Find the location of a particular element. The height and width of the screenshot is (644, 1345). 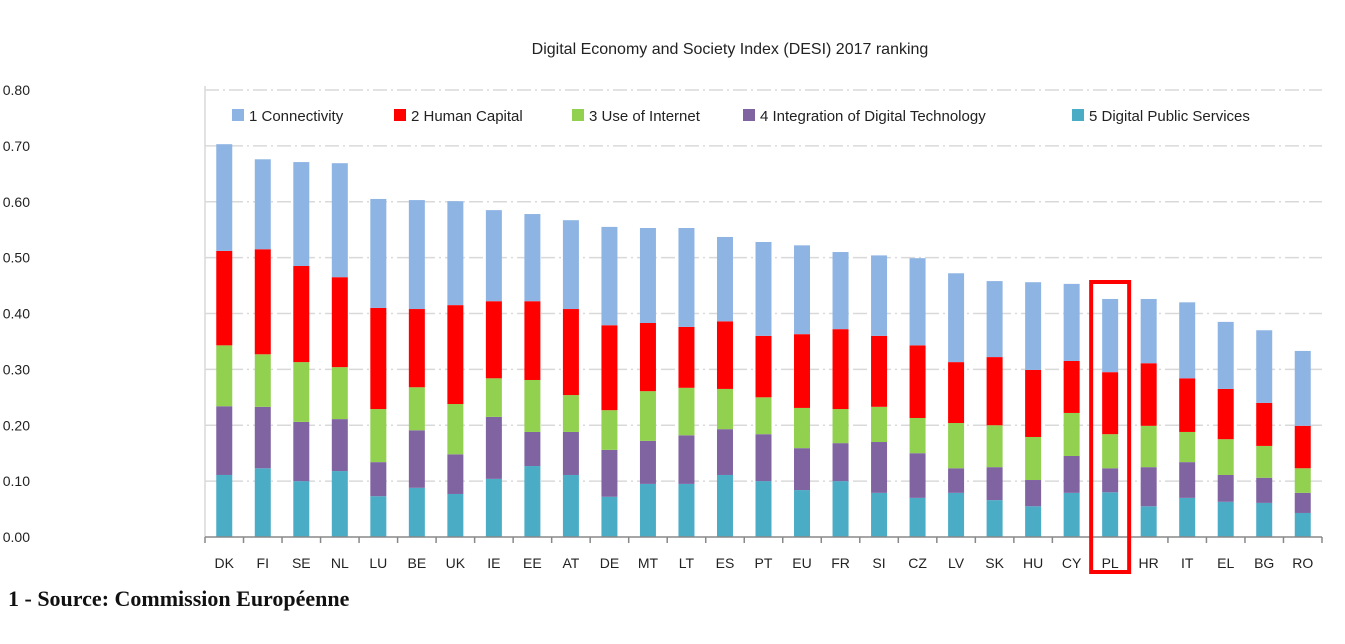

y-tick-label: 0.30 is located at coordinates (16, 369).